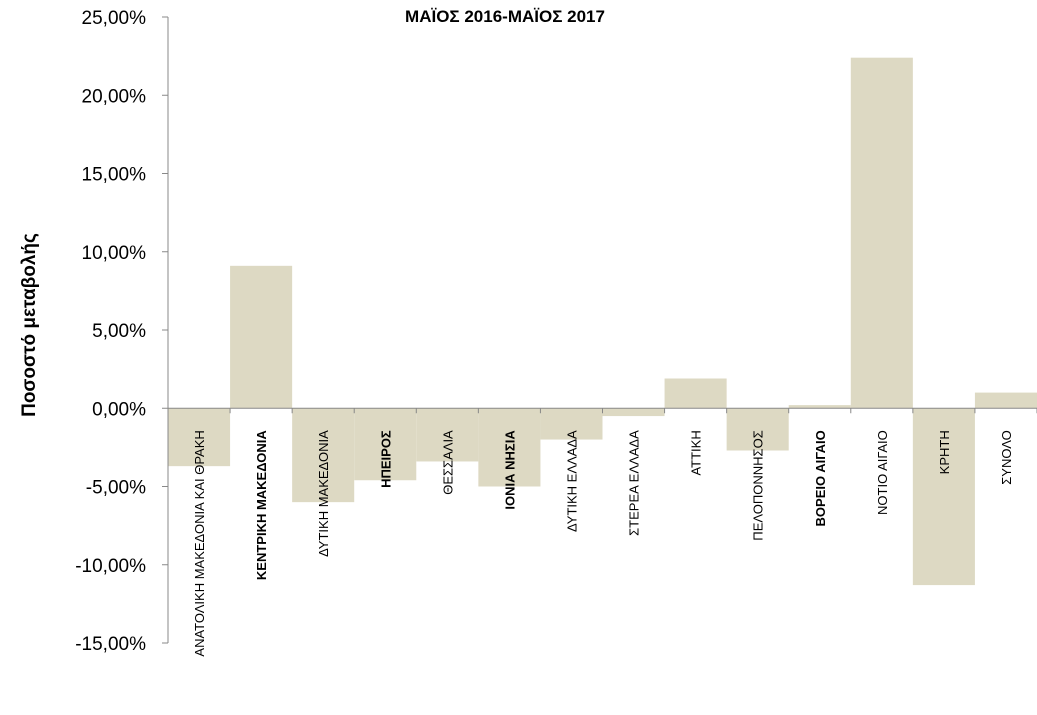  I want to click on y-tick-label: 25,00%, so click(114, 18).